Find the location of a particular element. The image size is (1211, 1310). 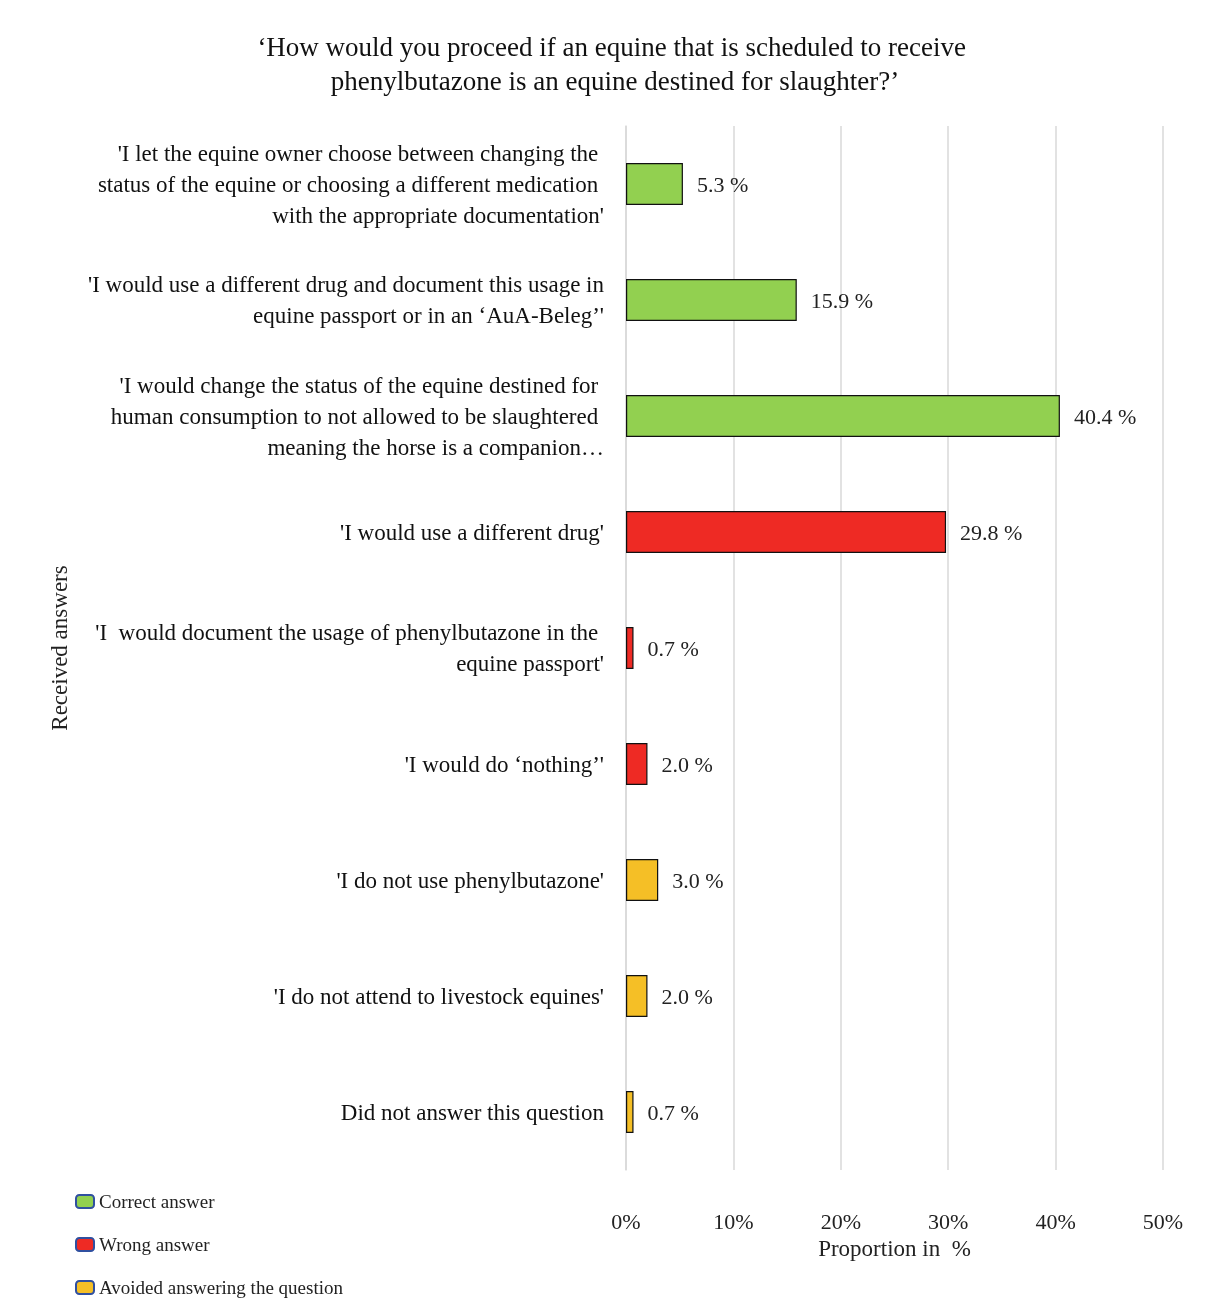

y-tick-label: 'I let the equine owner choose between changing the status of the equine or choosing a different medication with the appropriate documentation' is located at coordinates (350, 184).